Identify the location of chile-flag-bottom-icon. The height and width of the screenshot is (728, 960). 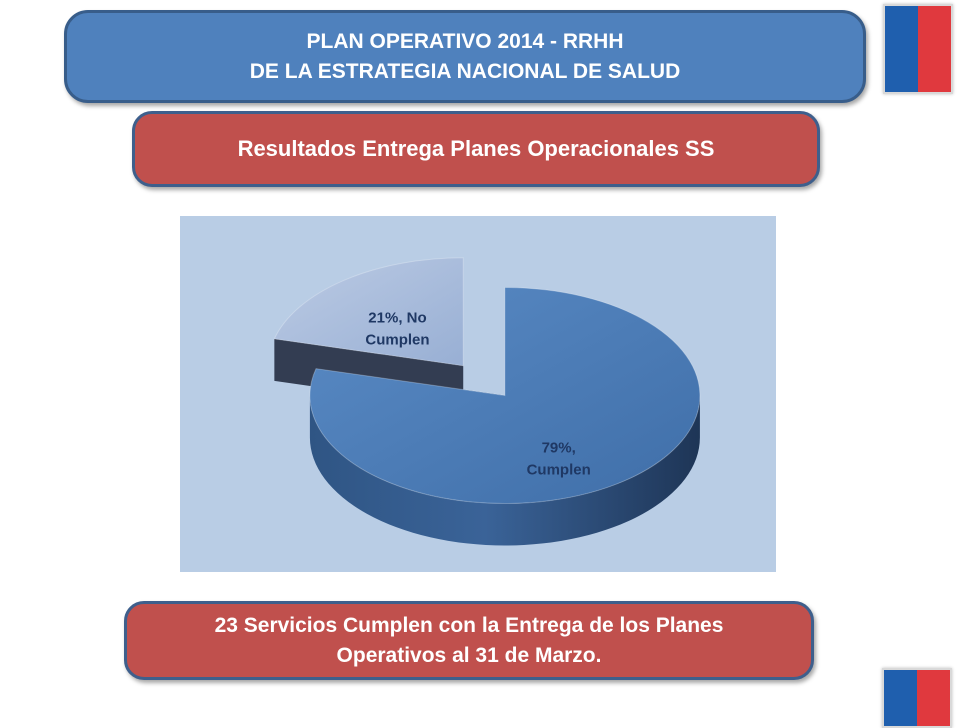
(917, 698).